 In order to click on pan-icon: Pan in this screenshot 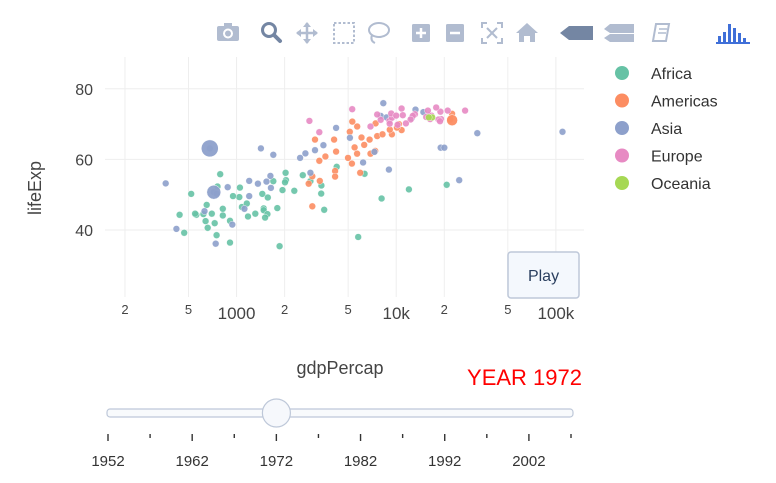, I will do `click(307, 33)`.